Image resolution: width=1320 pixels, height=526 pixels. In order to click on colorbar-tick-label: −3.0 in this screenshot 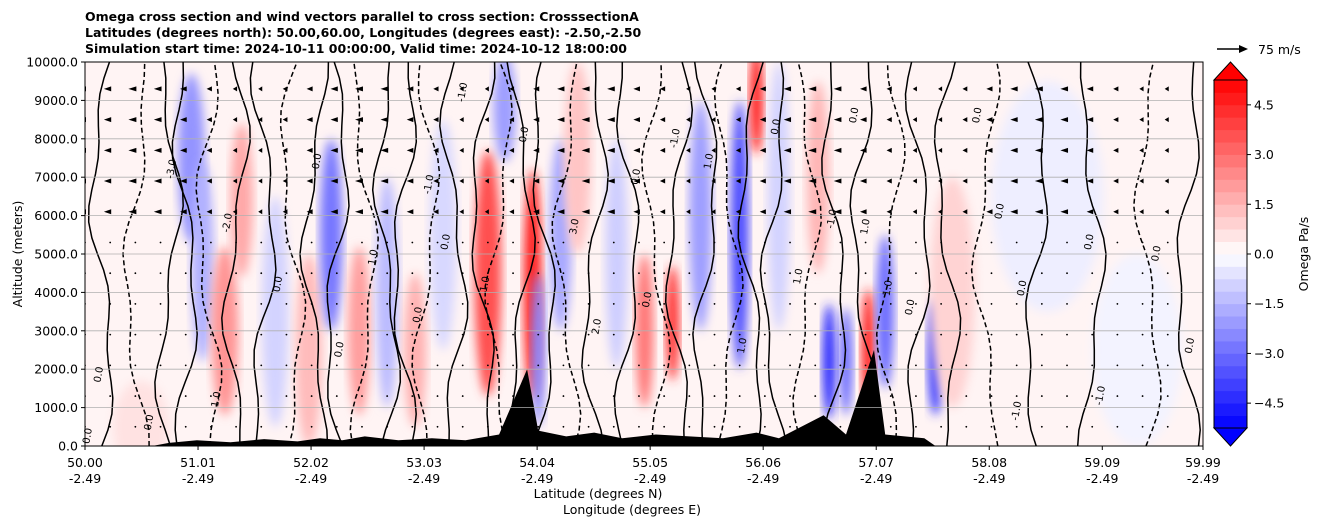, I will do `click(1269, 353)`.